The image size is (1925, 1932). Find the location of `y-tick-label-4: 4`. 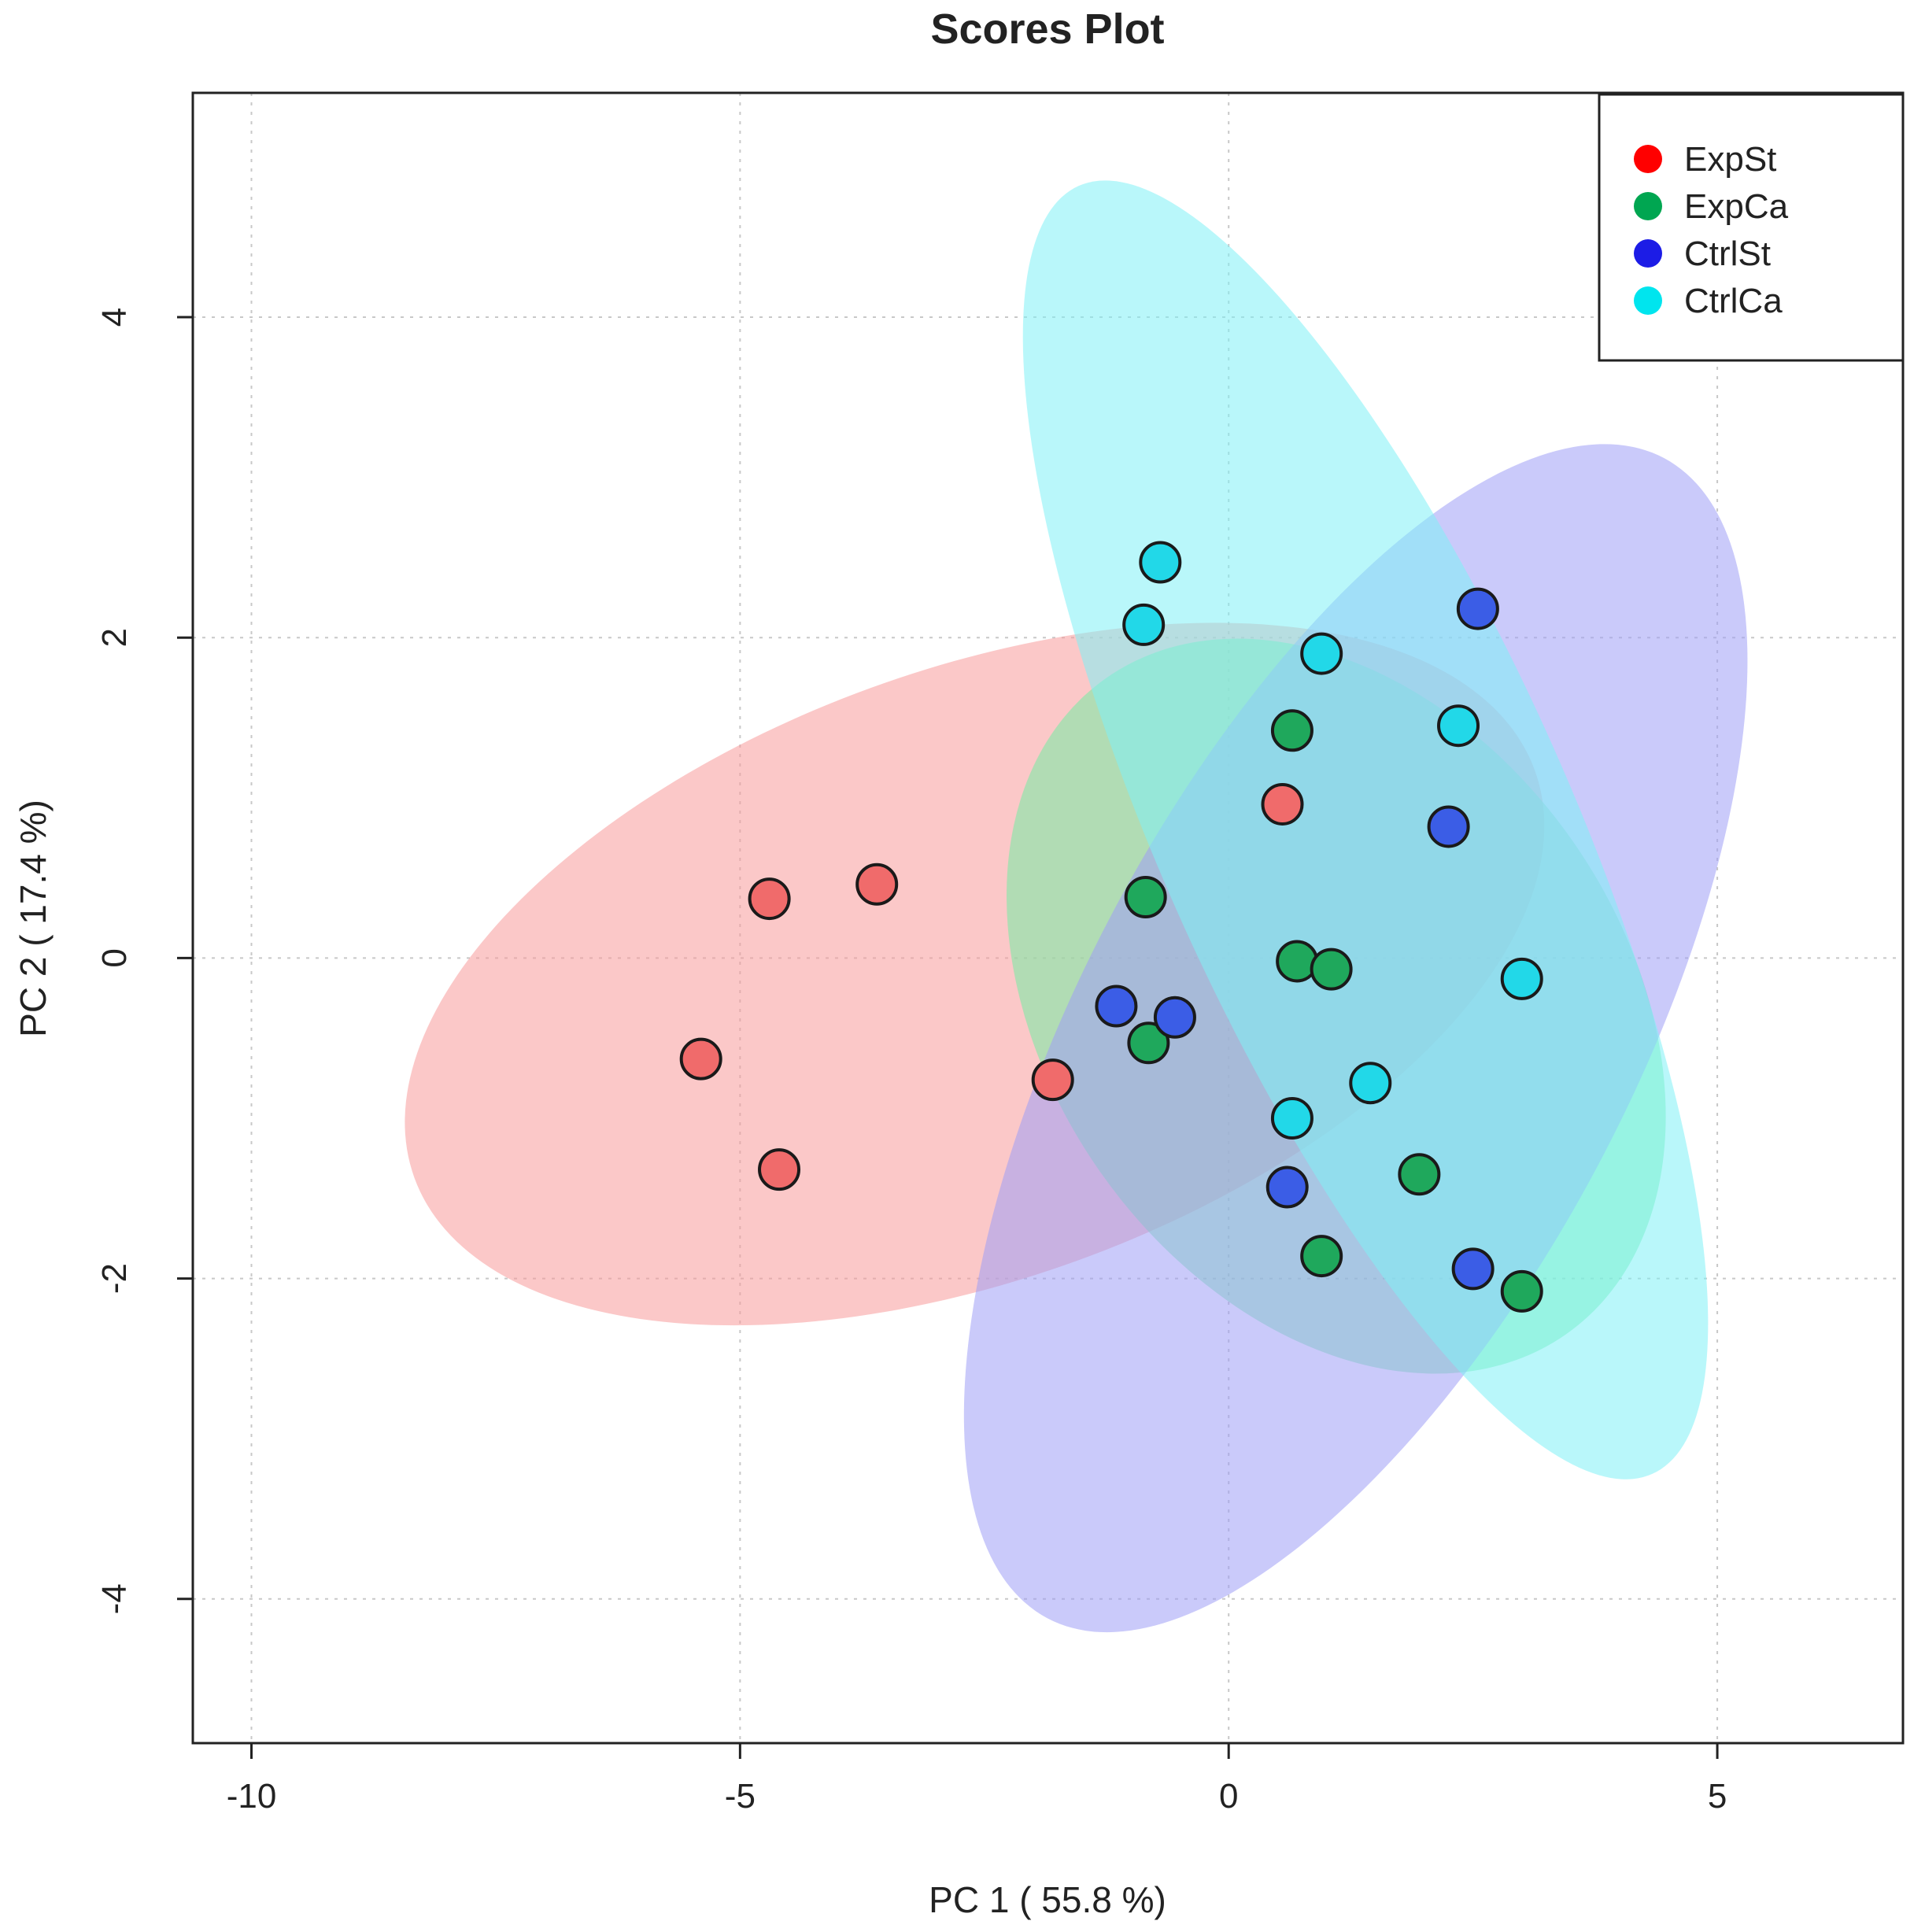

y-tick-label-4: 4 is located at coordinates (114, 317).